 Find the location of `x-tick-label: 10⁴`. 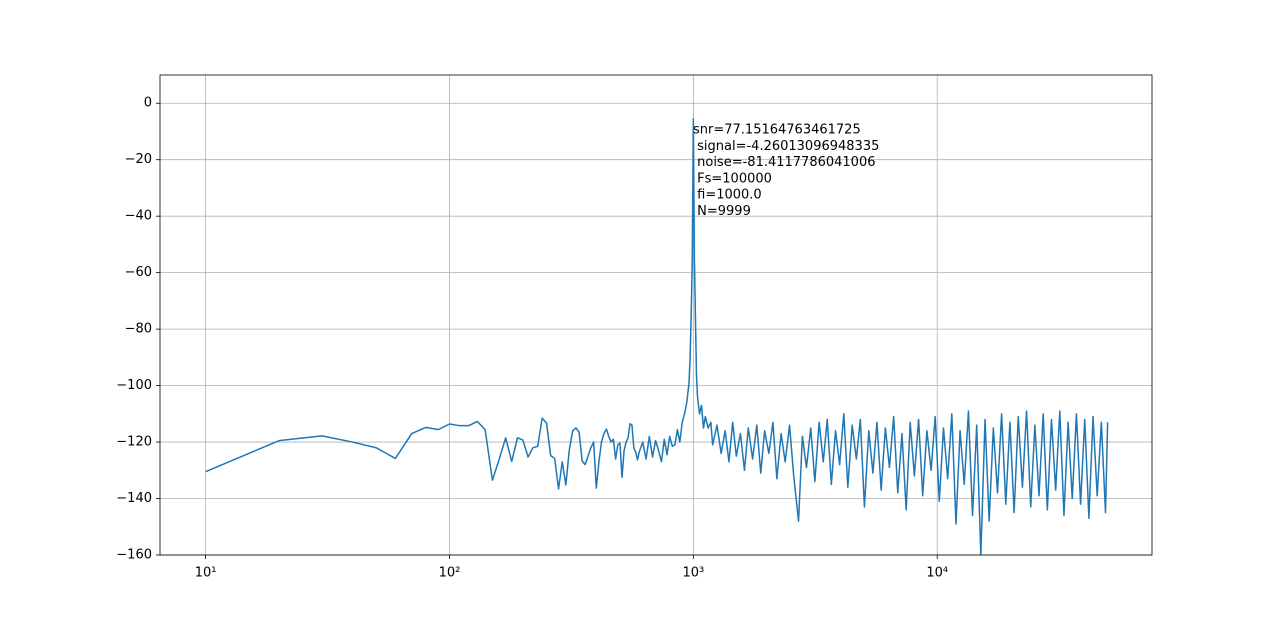

x-tick-label: 10⁴ is located at coordinates (937, 573).